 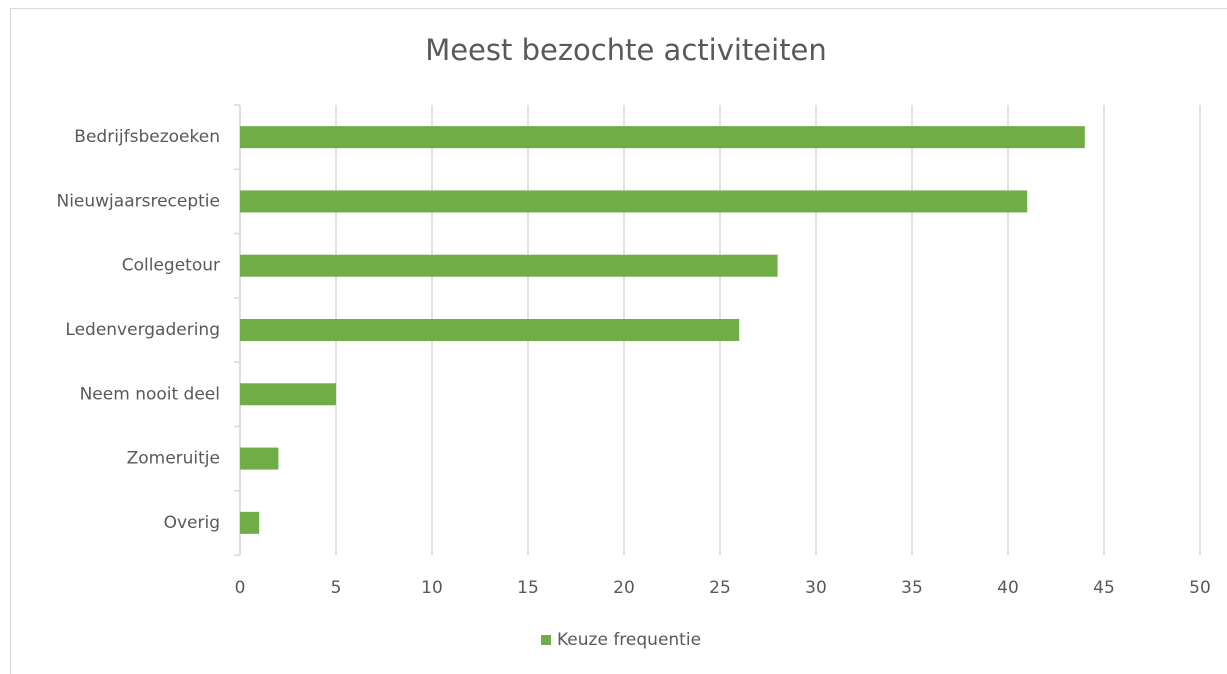 I want to click on x-tick-label: 45, so click(x=1104, y=588).